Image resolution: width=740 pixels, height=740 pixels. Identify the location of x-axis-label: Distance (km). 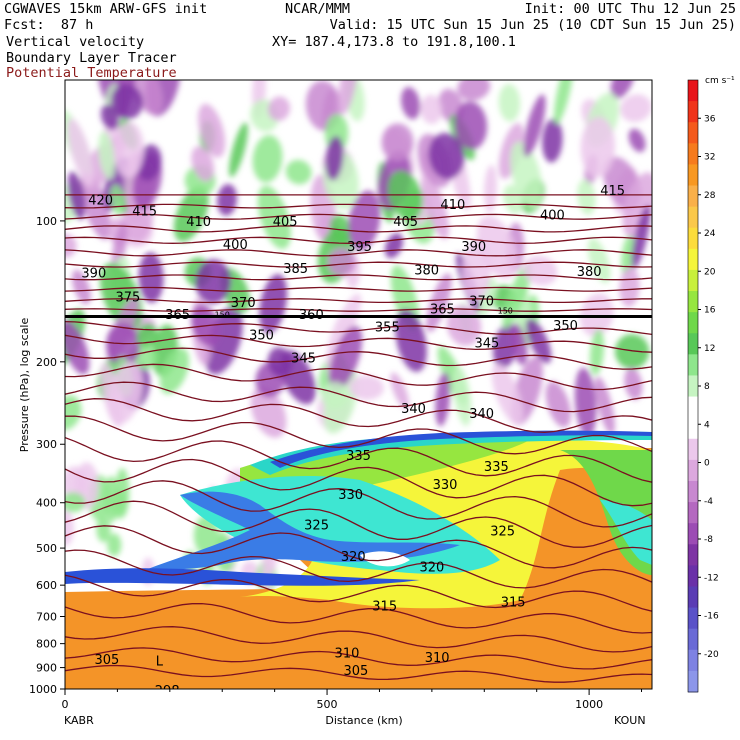
(363, 720).